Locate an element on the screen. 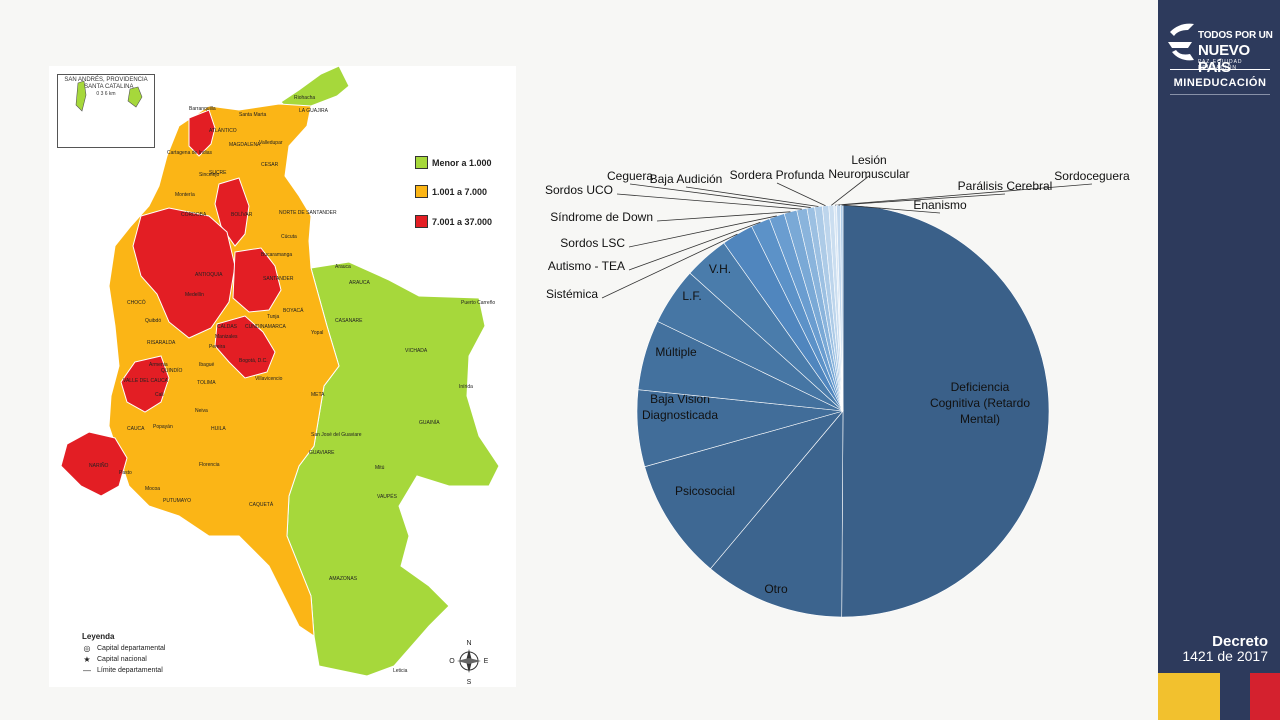 Image resolution: width=1280 pixels, height=720 pixels. map-label: Popayán is located at coordinates (163, 427).